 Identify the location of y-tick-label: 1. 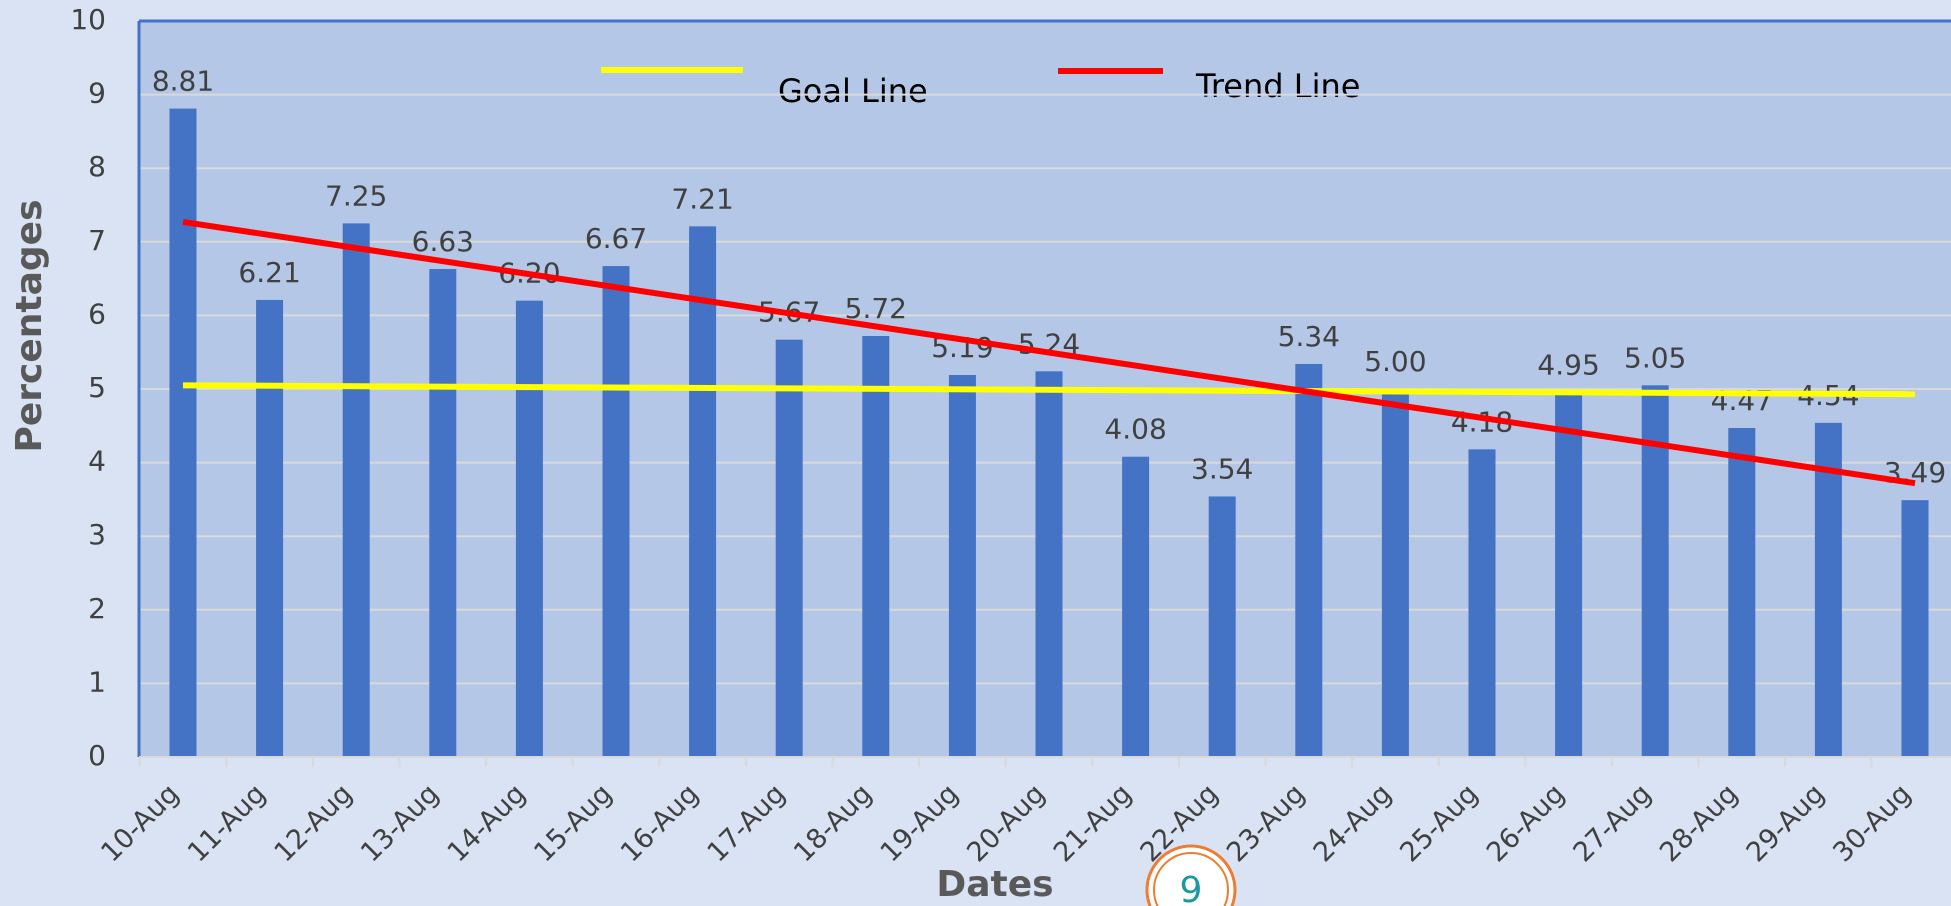
(97, 681).